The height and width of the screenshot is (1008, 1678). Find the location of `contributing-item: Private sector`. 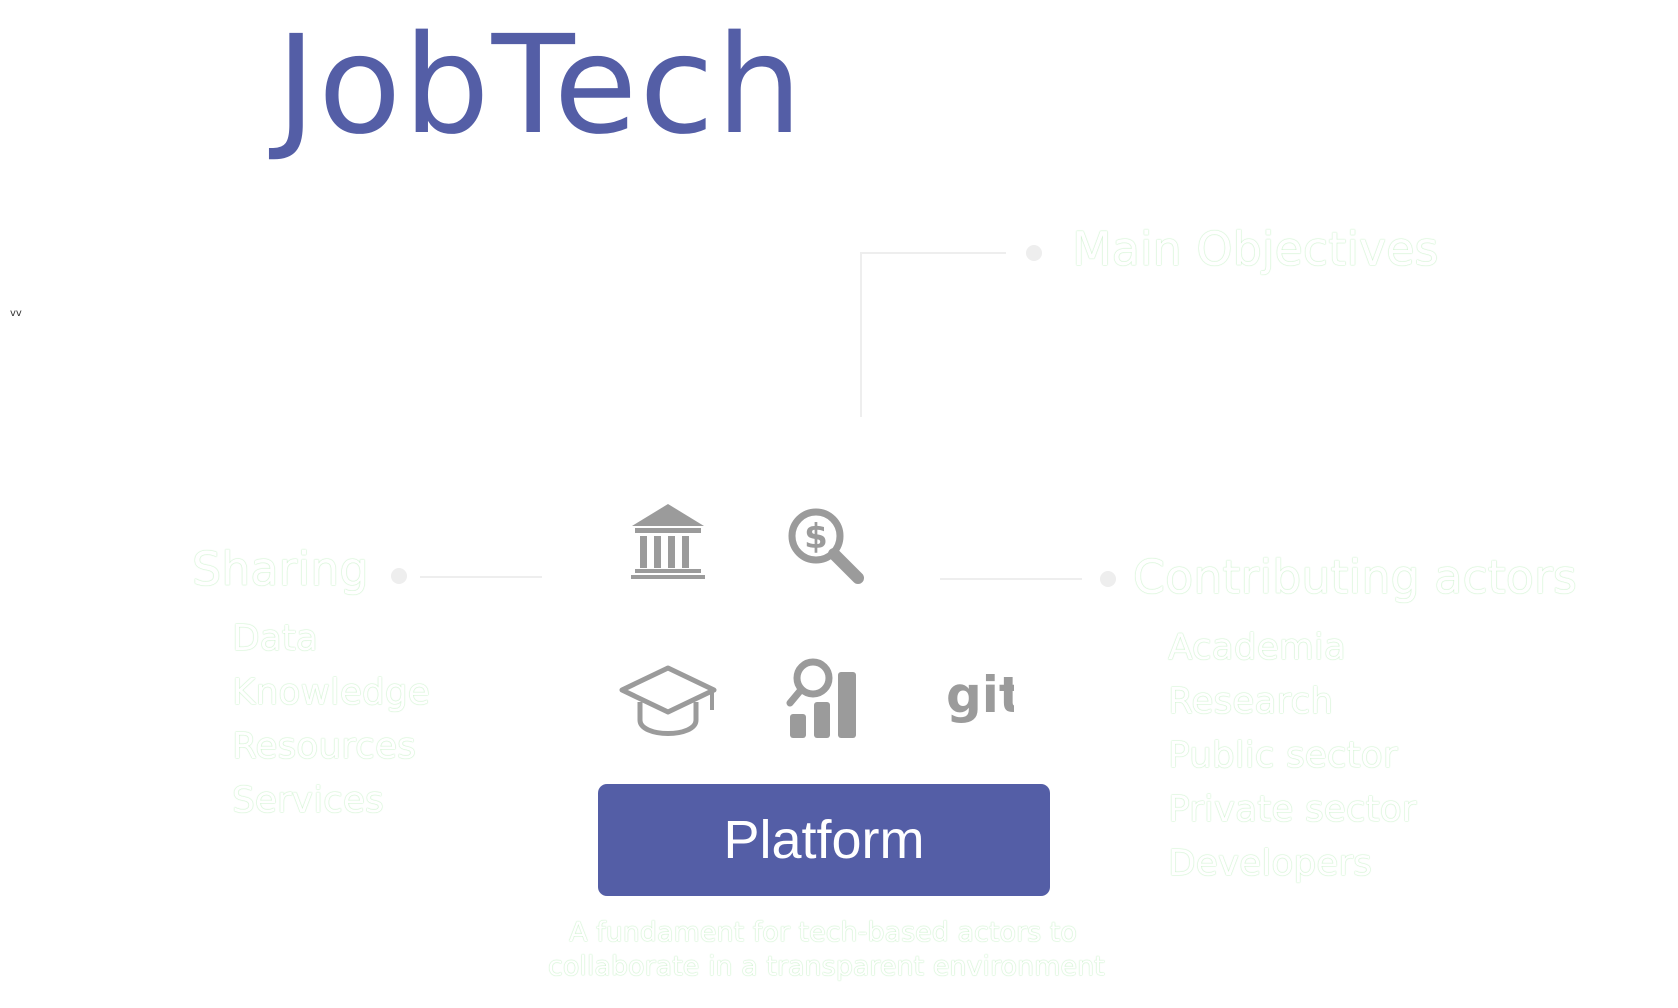

contributing-item: Private sector is located at coordinates (1292, 809).